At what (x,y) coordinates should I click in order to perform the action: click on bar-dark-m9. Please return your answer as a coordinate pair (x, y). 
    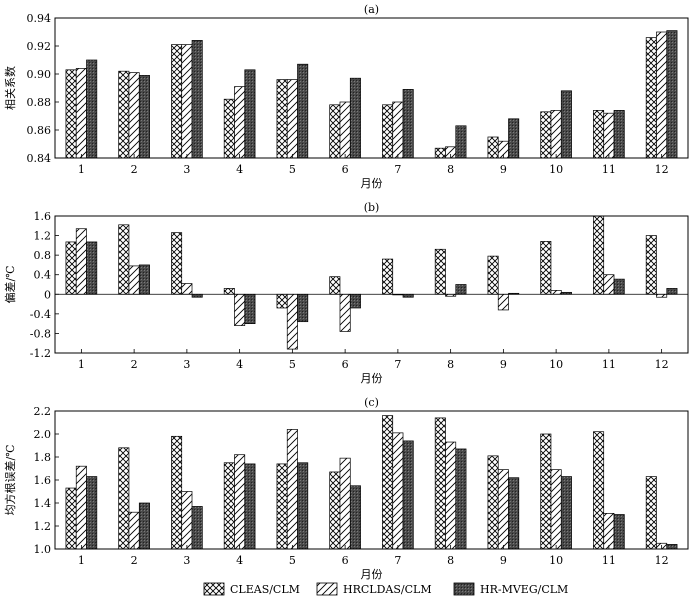
    Looking at the image, I should click on (514, 513).